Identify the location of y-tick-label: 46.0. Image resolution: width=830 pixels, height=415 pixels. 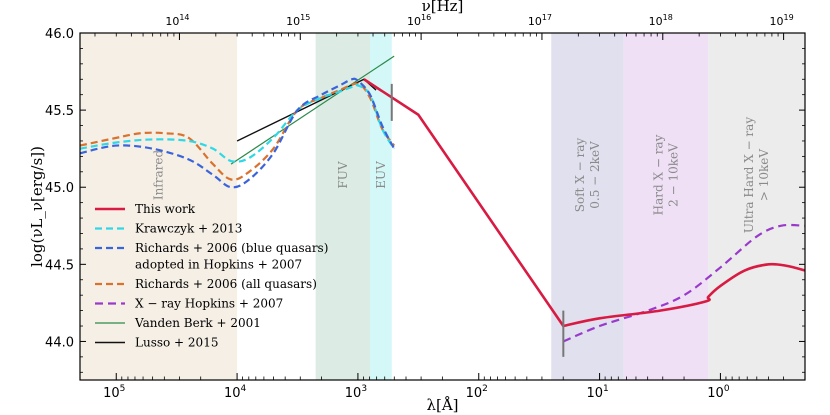
(59, 34).